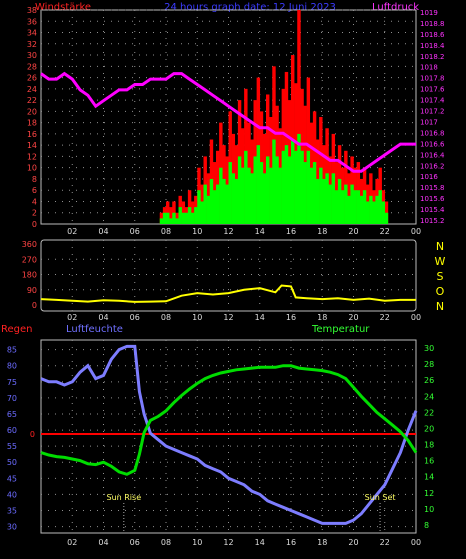 This screenshot has height=559, width=466. Describe the element at coordinates (228, 122) in the screenshot. I see `pressure-line` at that location.